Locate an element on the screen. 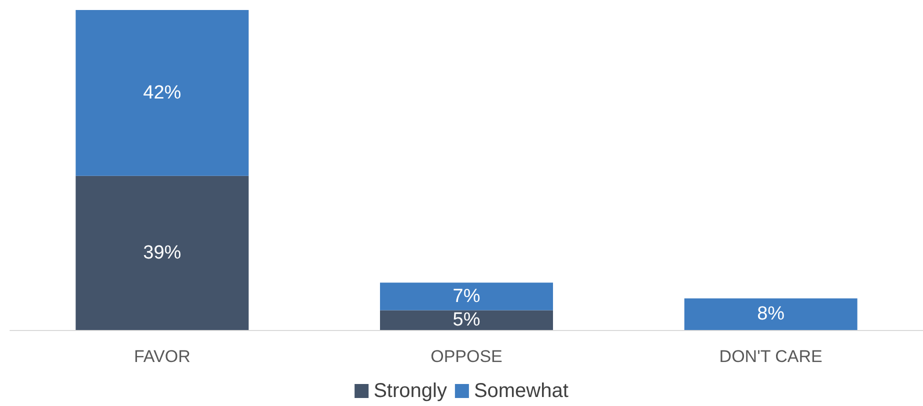 The image size is (923, 406). data-label: 5% is located at coordinates (466, 320).